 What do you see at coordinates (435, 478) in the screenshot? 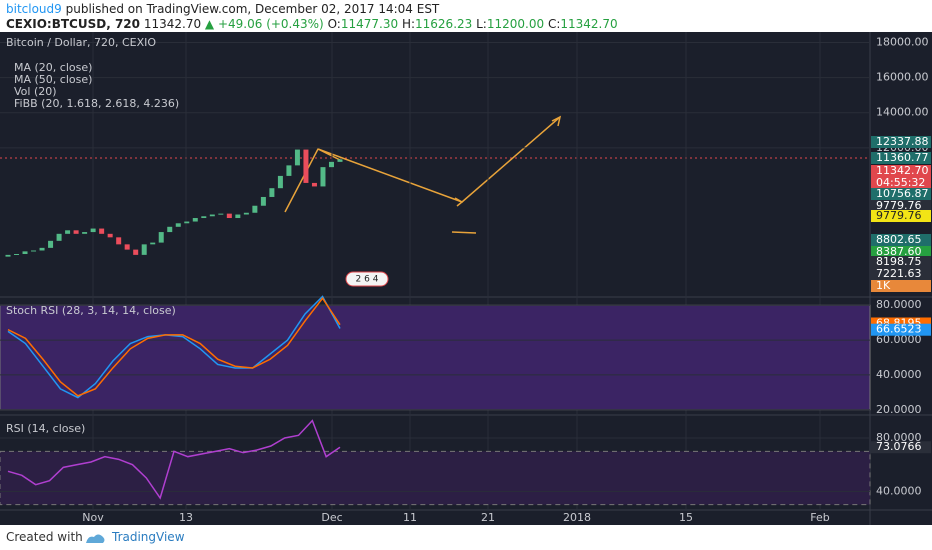
I see `band` at bounding box center [435, 478].